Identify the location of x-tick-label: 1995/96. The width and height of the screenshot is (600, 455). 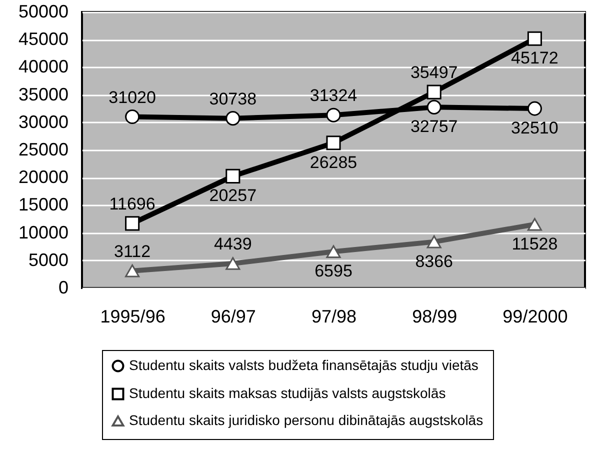
(133, 316).